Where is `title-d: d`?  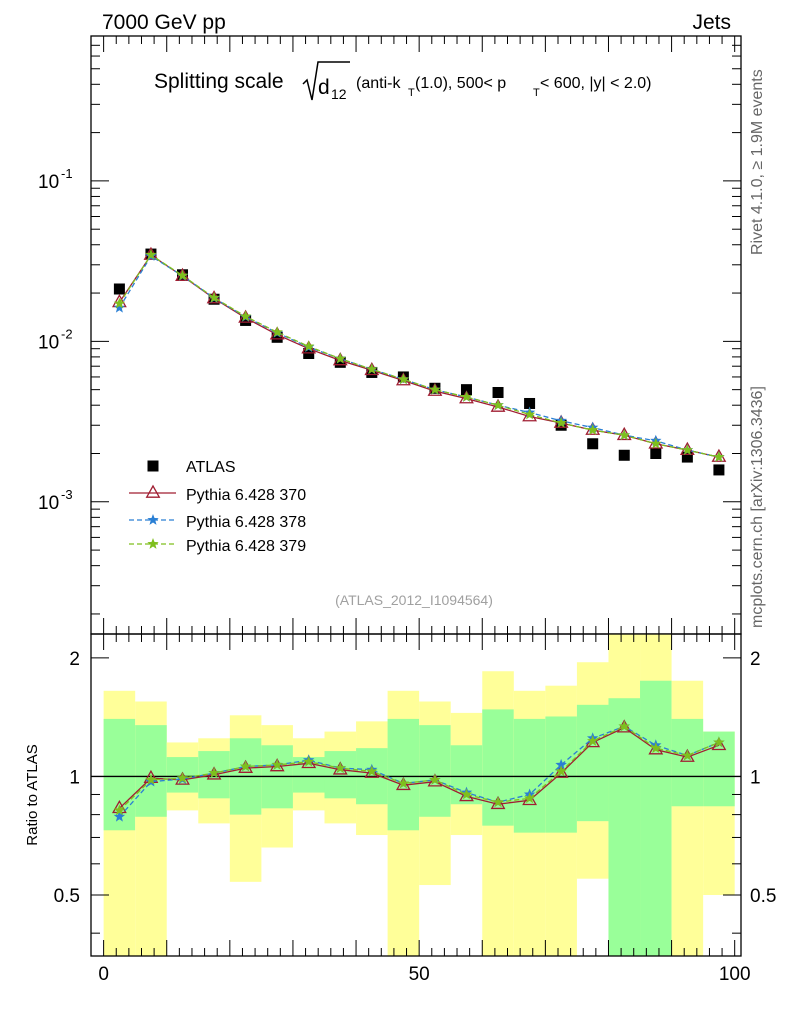 title-d: d is located at coordinates (324, 87).